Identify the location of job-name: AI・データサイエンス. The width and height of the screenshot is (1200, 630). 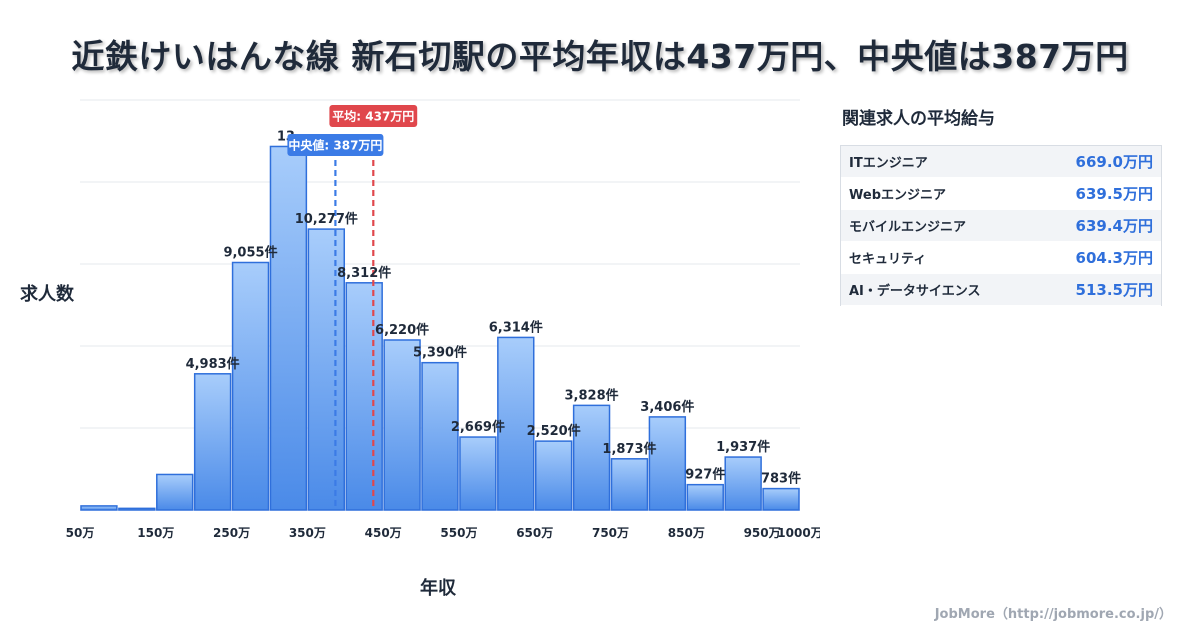
(915, 291).